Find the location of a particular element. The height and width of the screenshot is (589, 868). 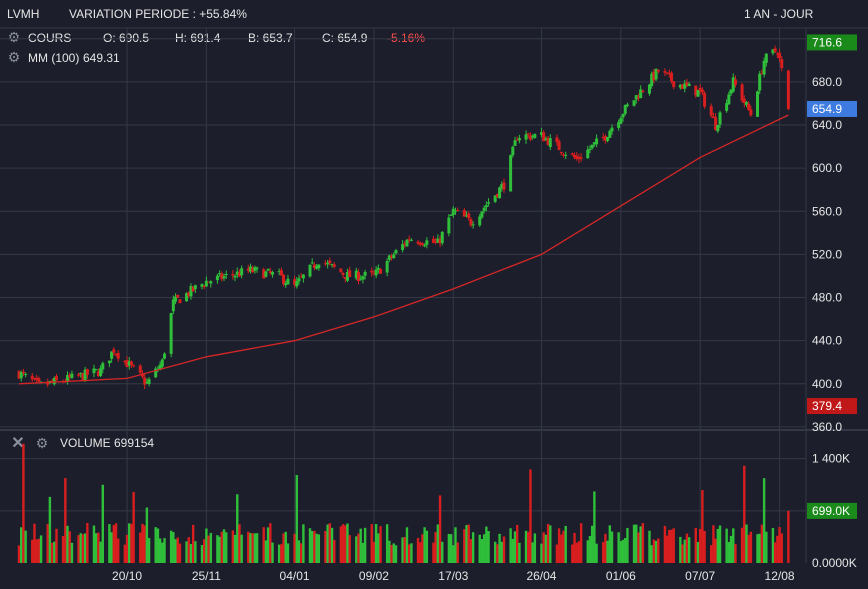

x-tick-label: 07/07 is located at coordinates (700, 576).